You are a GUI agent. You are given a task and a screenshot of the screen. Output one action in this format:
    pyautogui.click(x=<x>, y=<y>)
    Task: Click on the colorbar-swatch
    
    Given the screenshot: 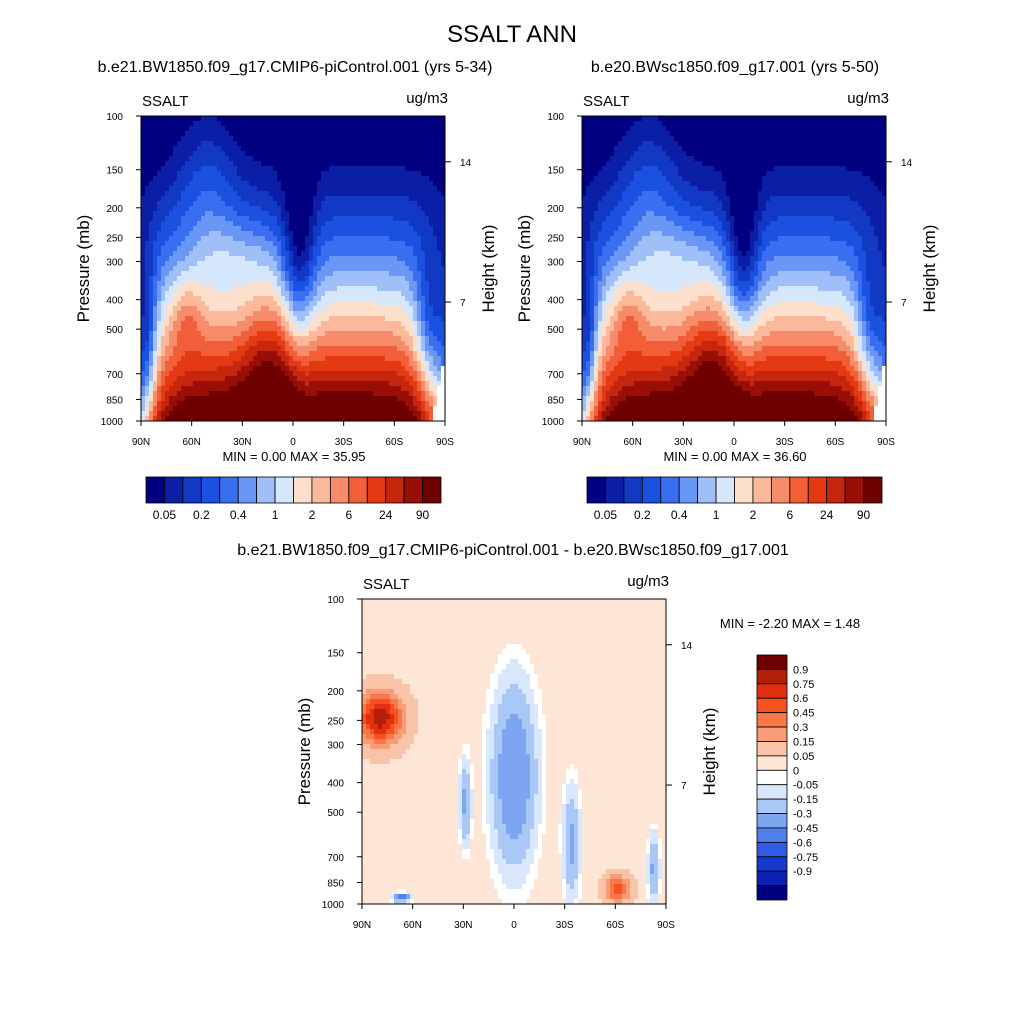 What is the action you would take?
    pyautogui.click(x=210, y=490)
    